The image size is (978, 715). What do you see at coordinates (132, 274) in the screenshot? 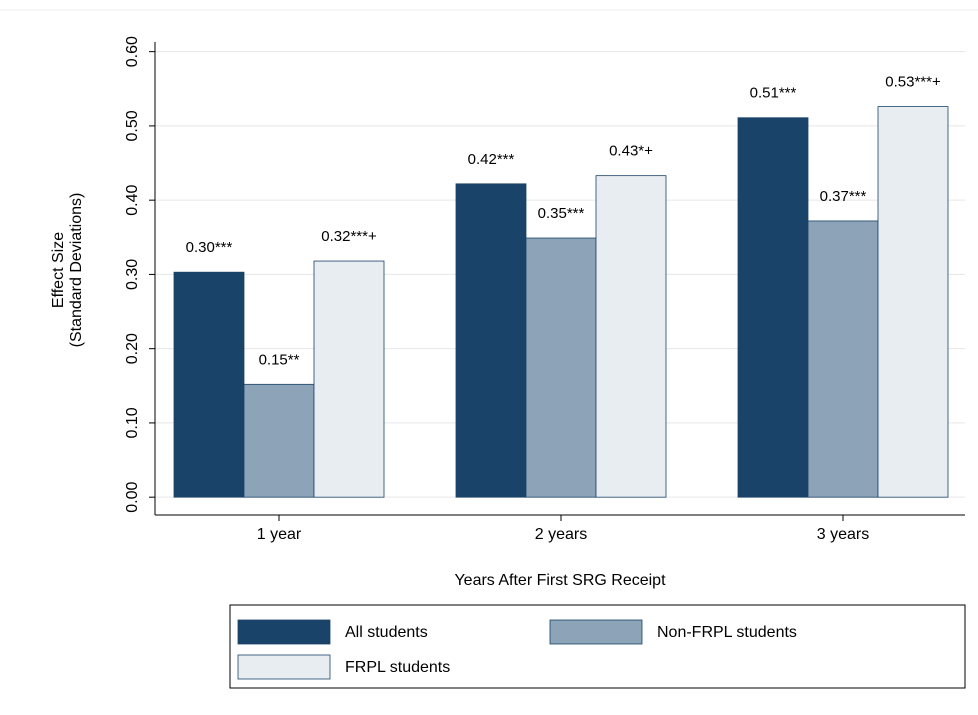
I see `y-tick-label: 0.30` at bounding box center [132, 274].